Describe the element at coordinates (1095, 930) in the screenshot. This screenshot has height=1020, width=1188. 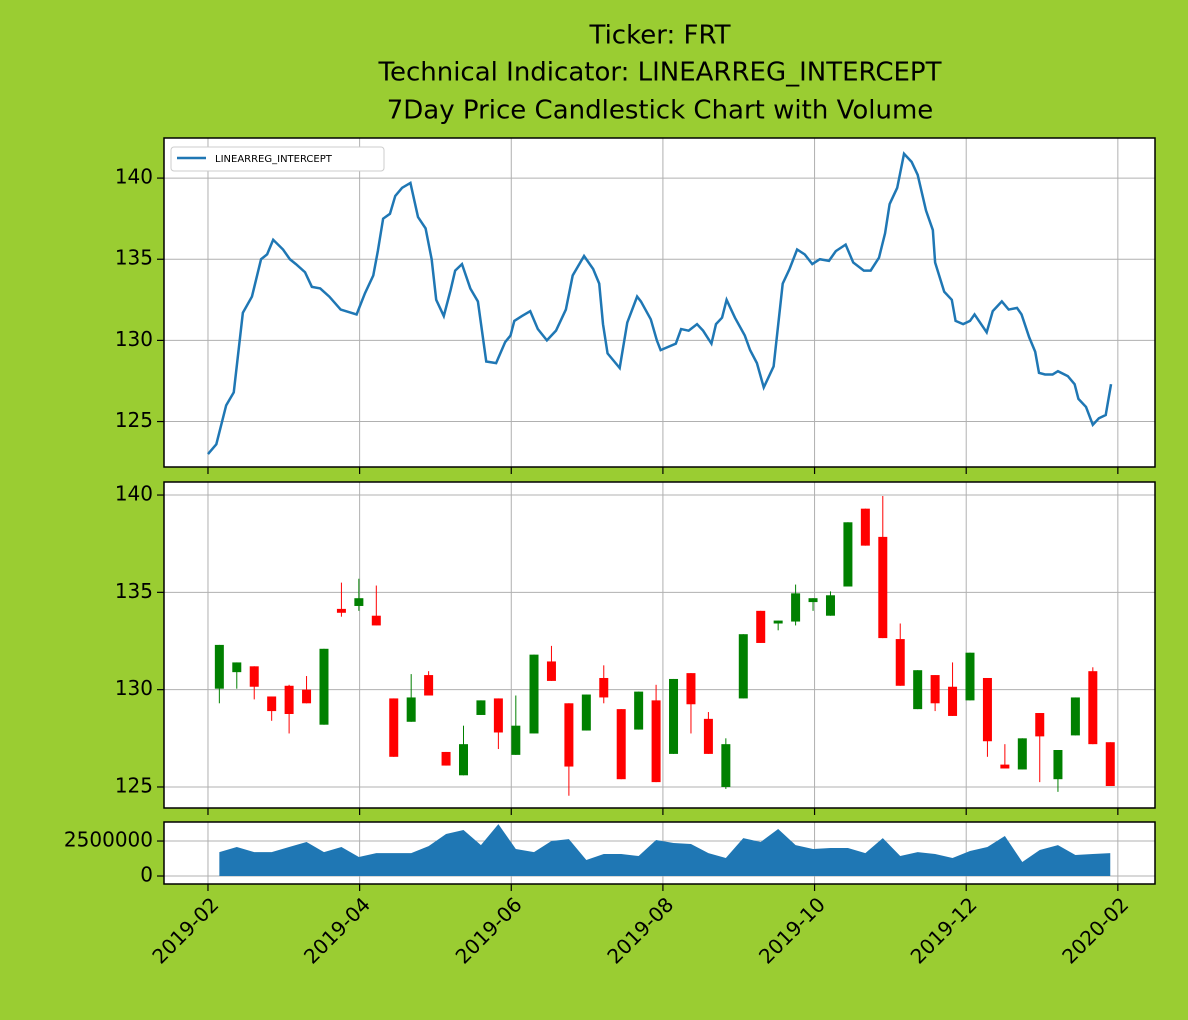
I see `x-tick-label: 2020-02` at that location.